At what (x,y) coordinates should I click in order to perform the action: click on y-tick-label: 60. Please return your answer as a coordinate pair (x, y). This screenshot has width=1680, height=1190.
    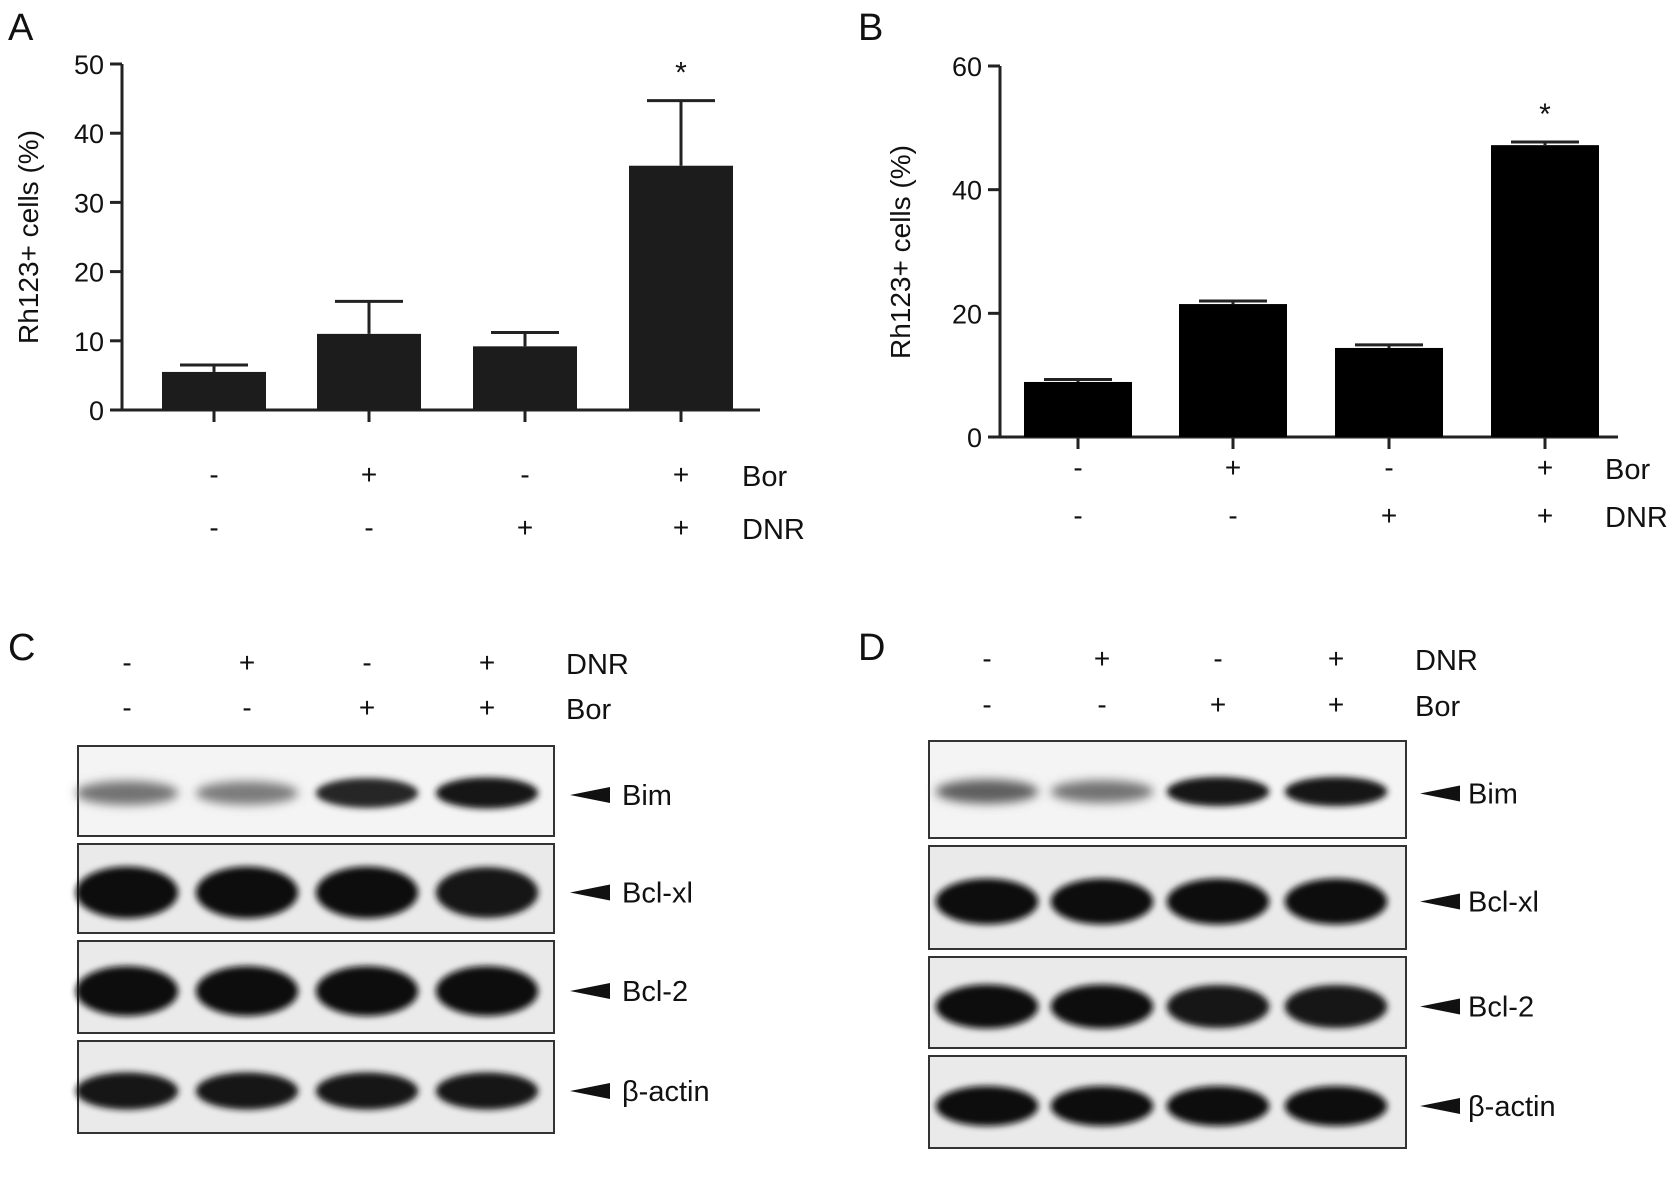
    Looking at the image, I should click on (967, 67).